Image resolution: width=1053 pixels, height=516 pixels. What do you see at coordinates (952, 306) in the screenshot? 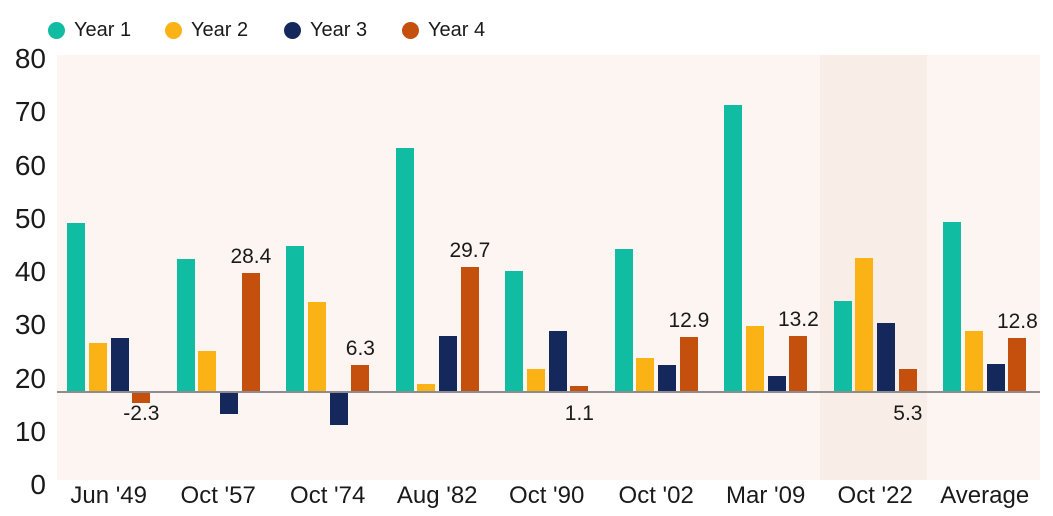
I see `bar-year-1-average` at bounding box center [952, 306].